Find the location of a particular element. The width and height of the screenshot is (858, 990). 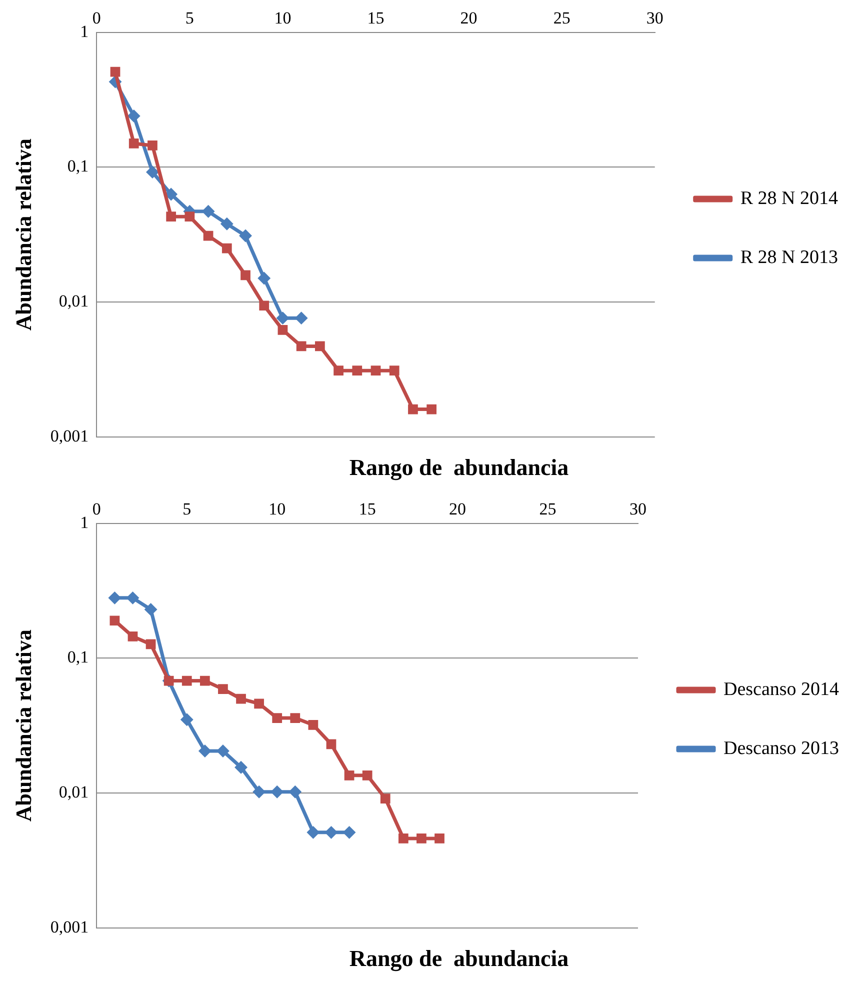

legend-label: Descanso 2014 is located at coordinates (782, 689).